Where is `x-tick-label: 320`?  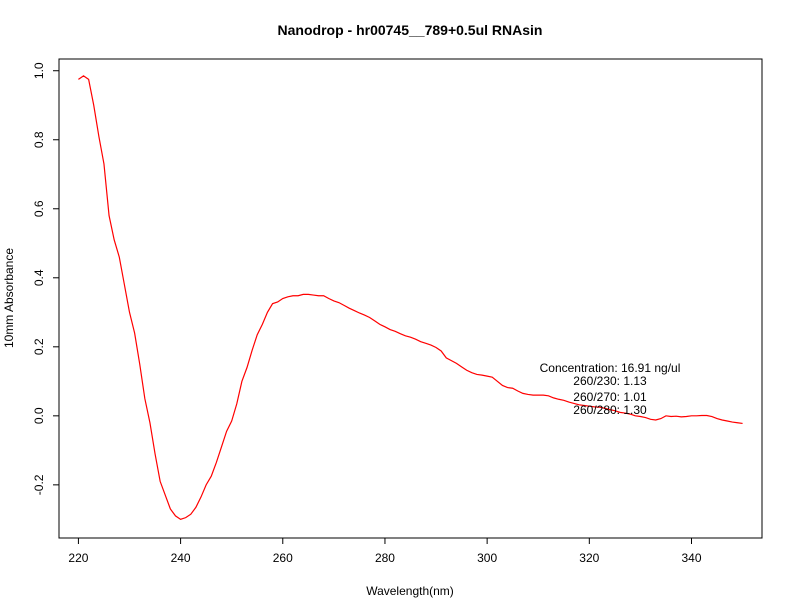
x-tick-label: 320 is located at coordinates (589, 558).